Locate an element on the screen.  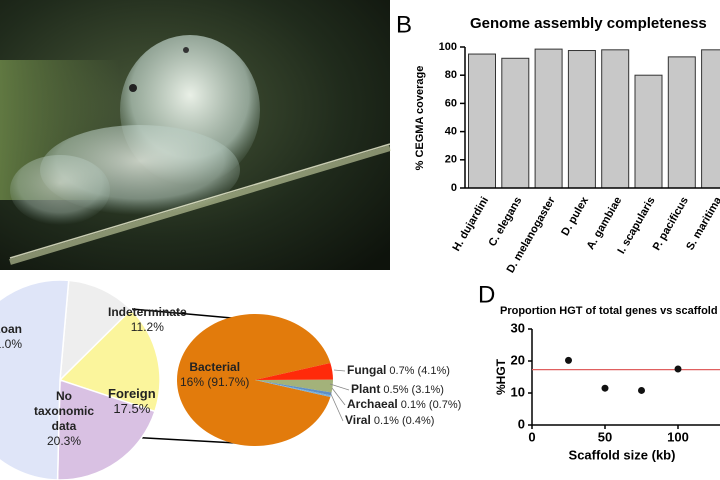
x-tick-label: 50 is located at coordinates (605, 436).